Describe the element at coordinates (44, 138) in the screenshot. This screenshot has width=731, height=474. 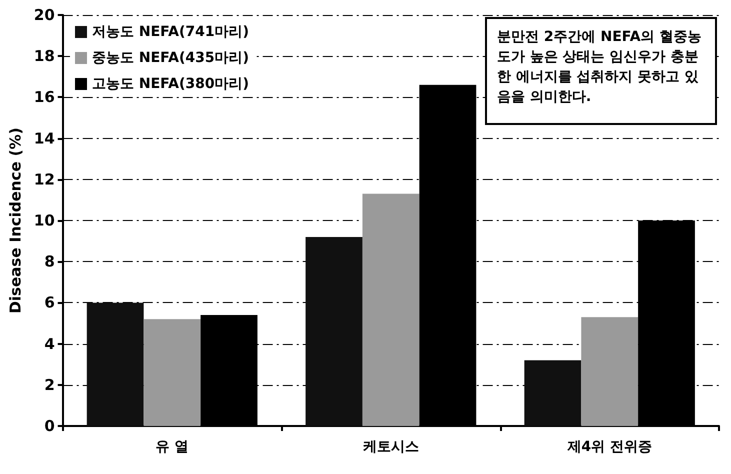
I see `y-tick-label: 14` at that location.